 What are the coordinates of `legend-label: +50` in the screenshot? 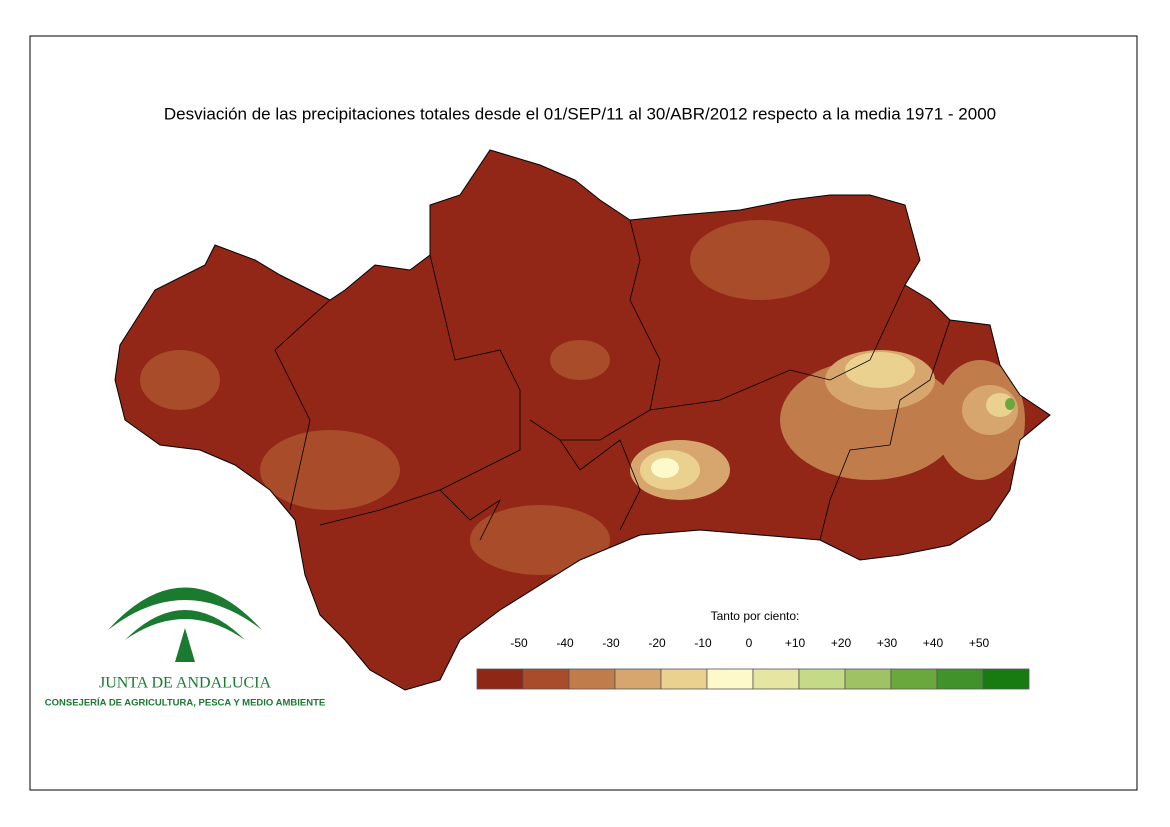 It's located at (979, 643).